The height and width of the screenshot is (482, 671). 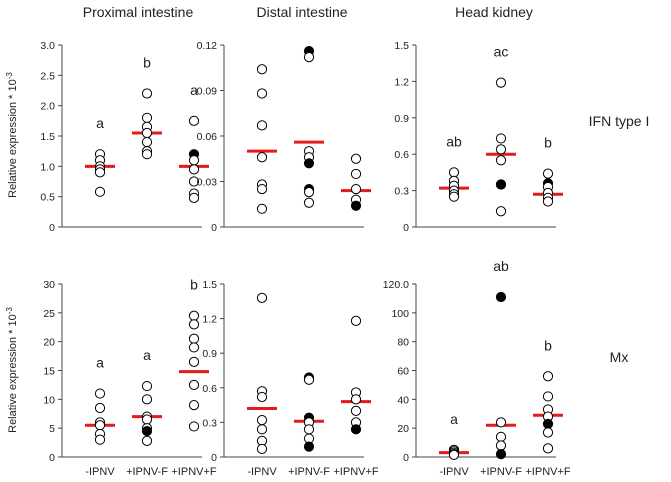 What do you see at coordinates (49, 400) in the screenshot?
I see `y-tick-label: 10` at bounding box center [49, 400].